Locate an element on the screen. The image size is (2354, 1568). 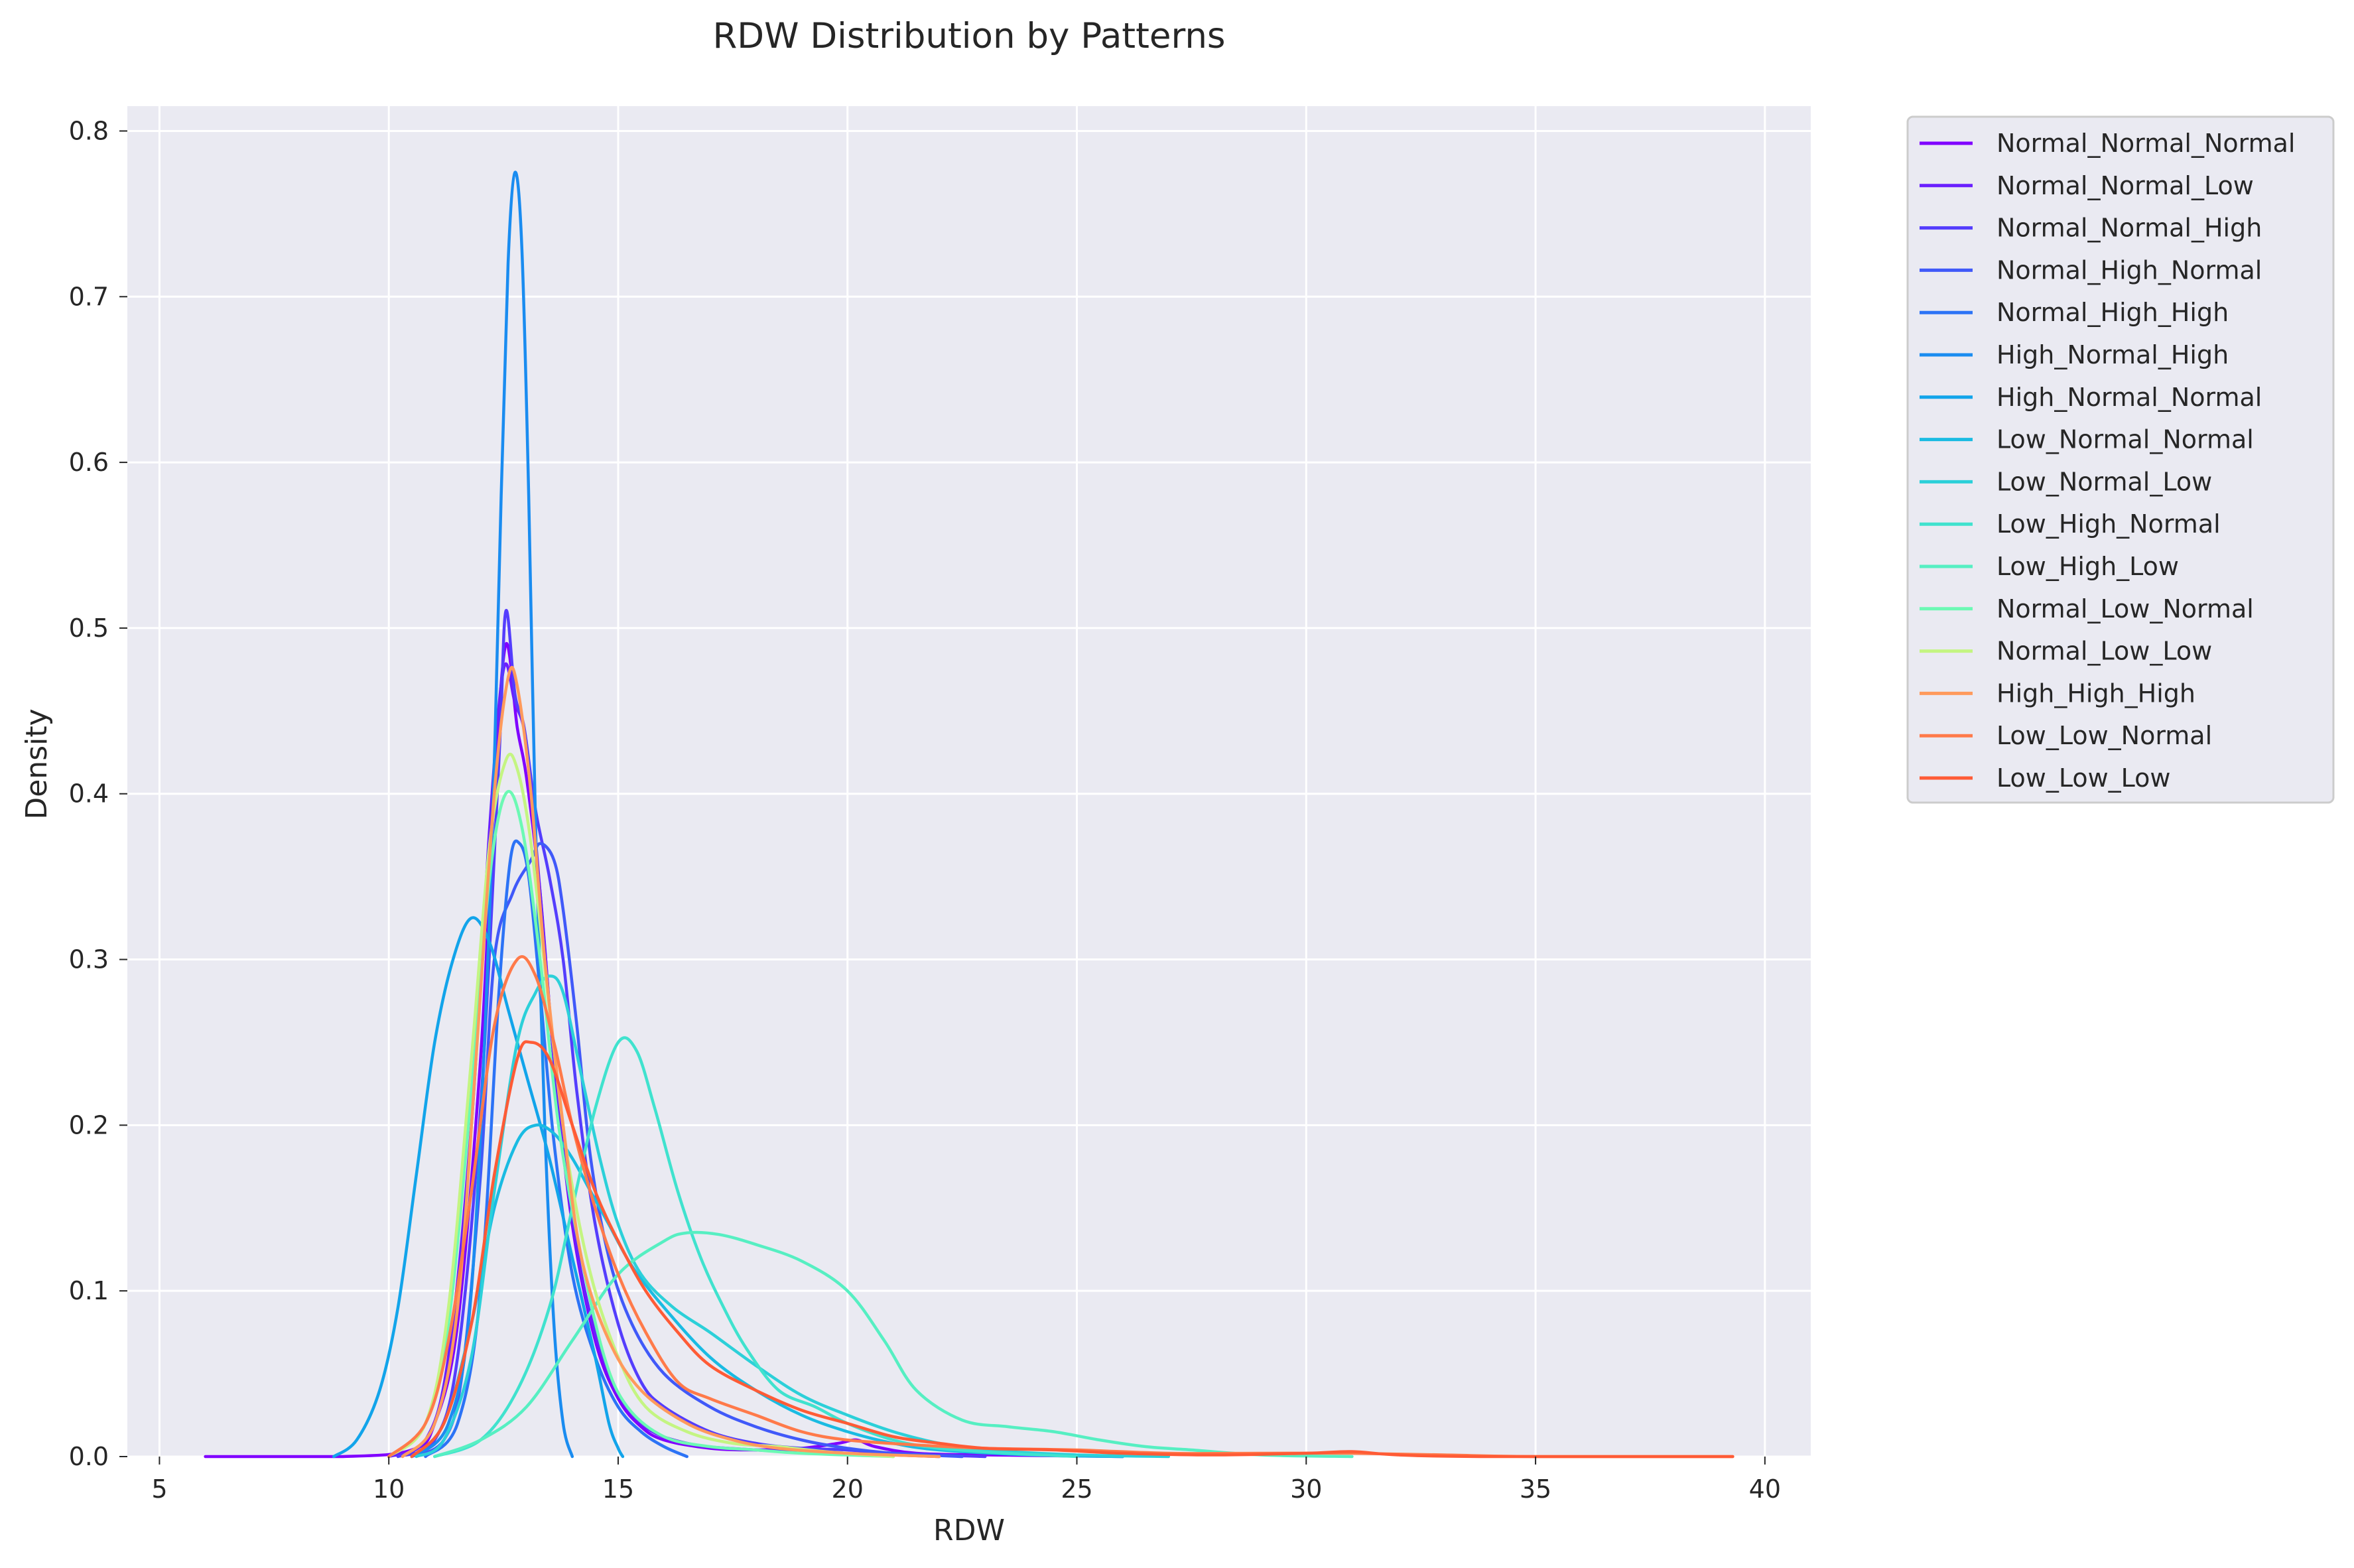
y-tick-label: 0.7 is located at coordinates (89, 297).